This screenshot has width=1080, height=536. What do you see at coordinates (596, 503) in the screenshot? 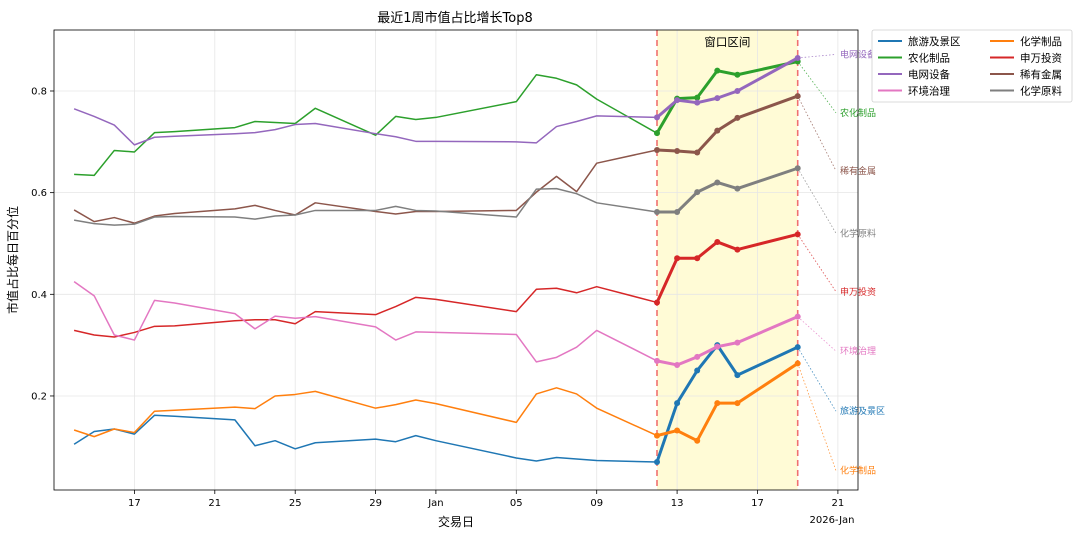
I see `x-tick-label: 09` at bounding box center [596, 503].